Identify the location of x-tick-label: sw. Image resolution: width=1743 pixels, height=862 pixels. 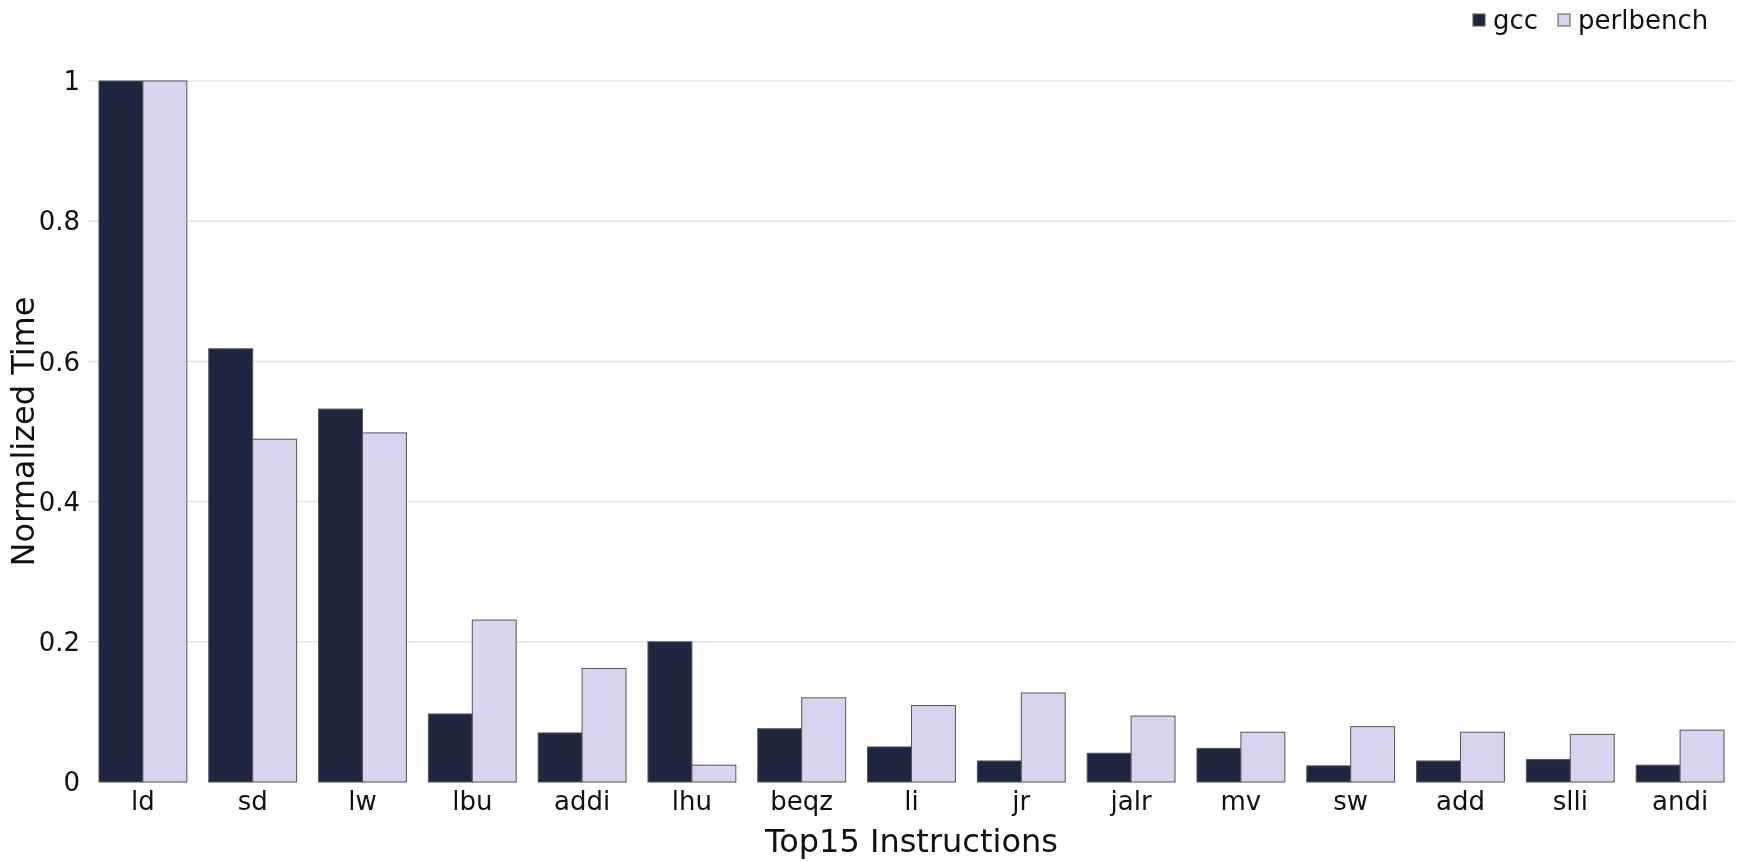
(1351, 801).